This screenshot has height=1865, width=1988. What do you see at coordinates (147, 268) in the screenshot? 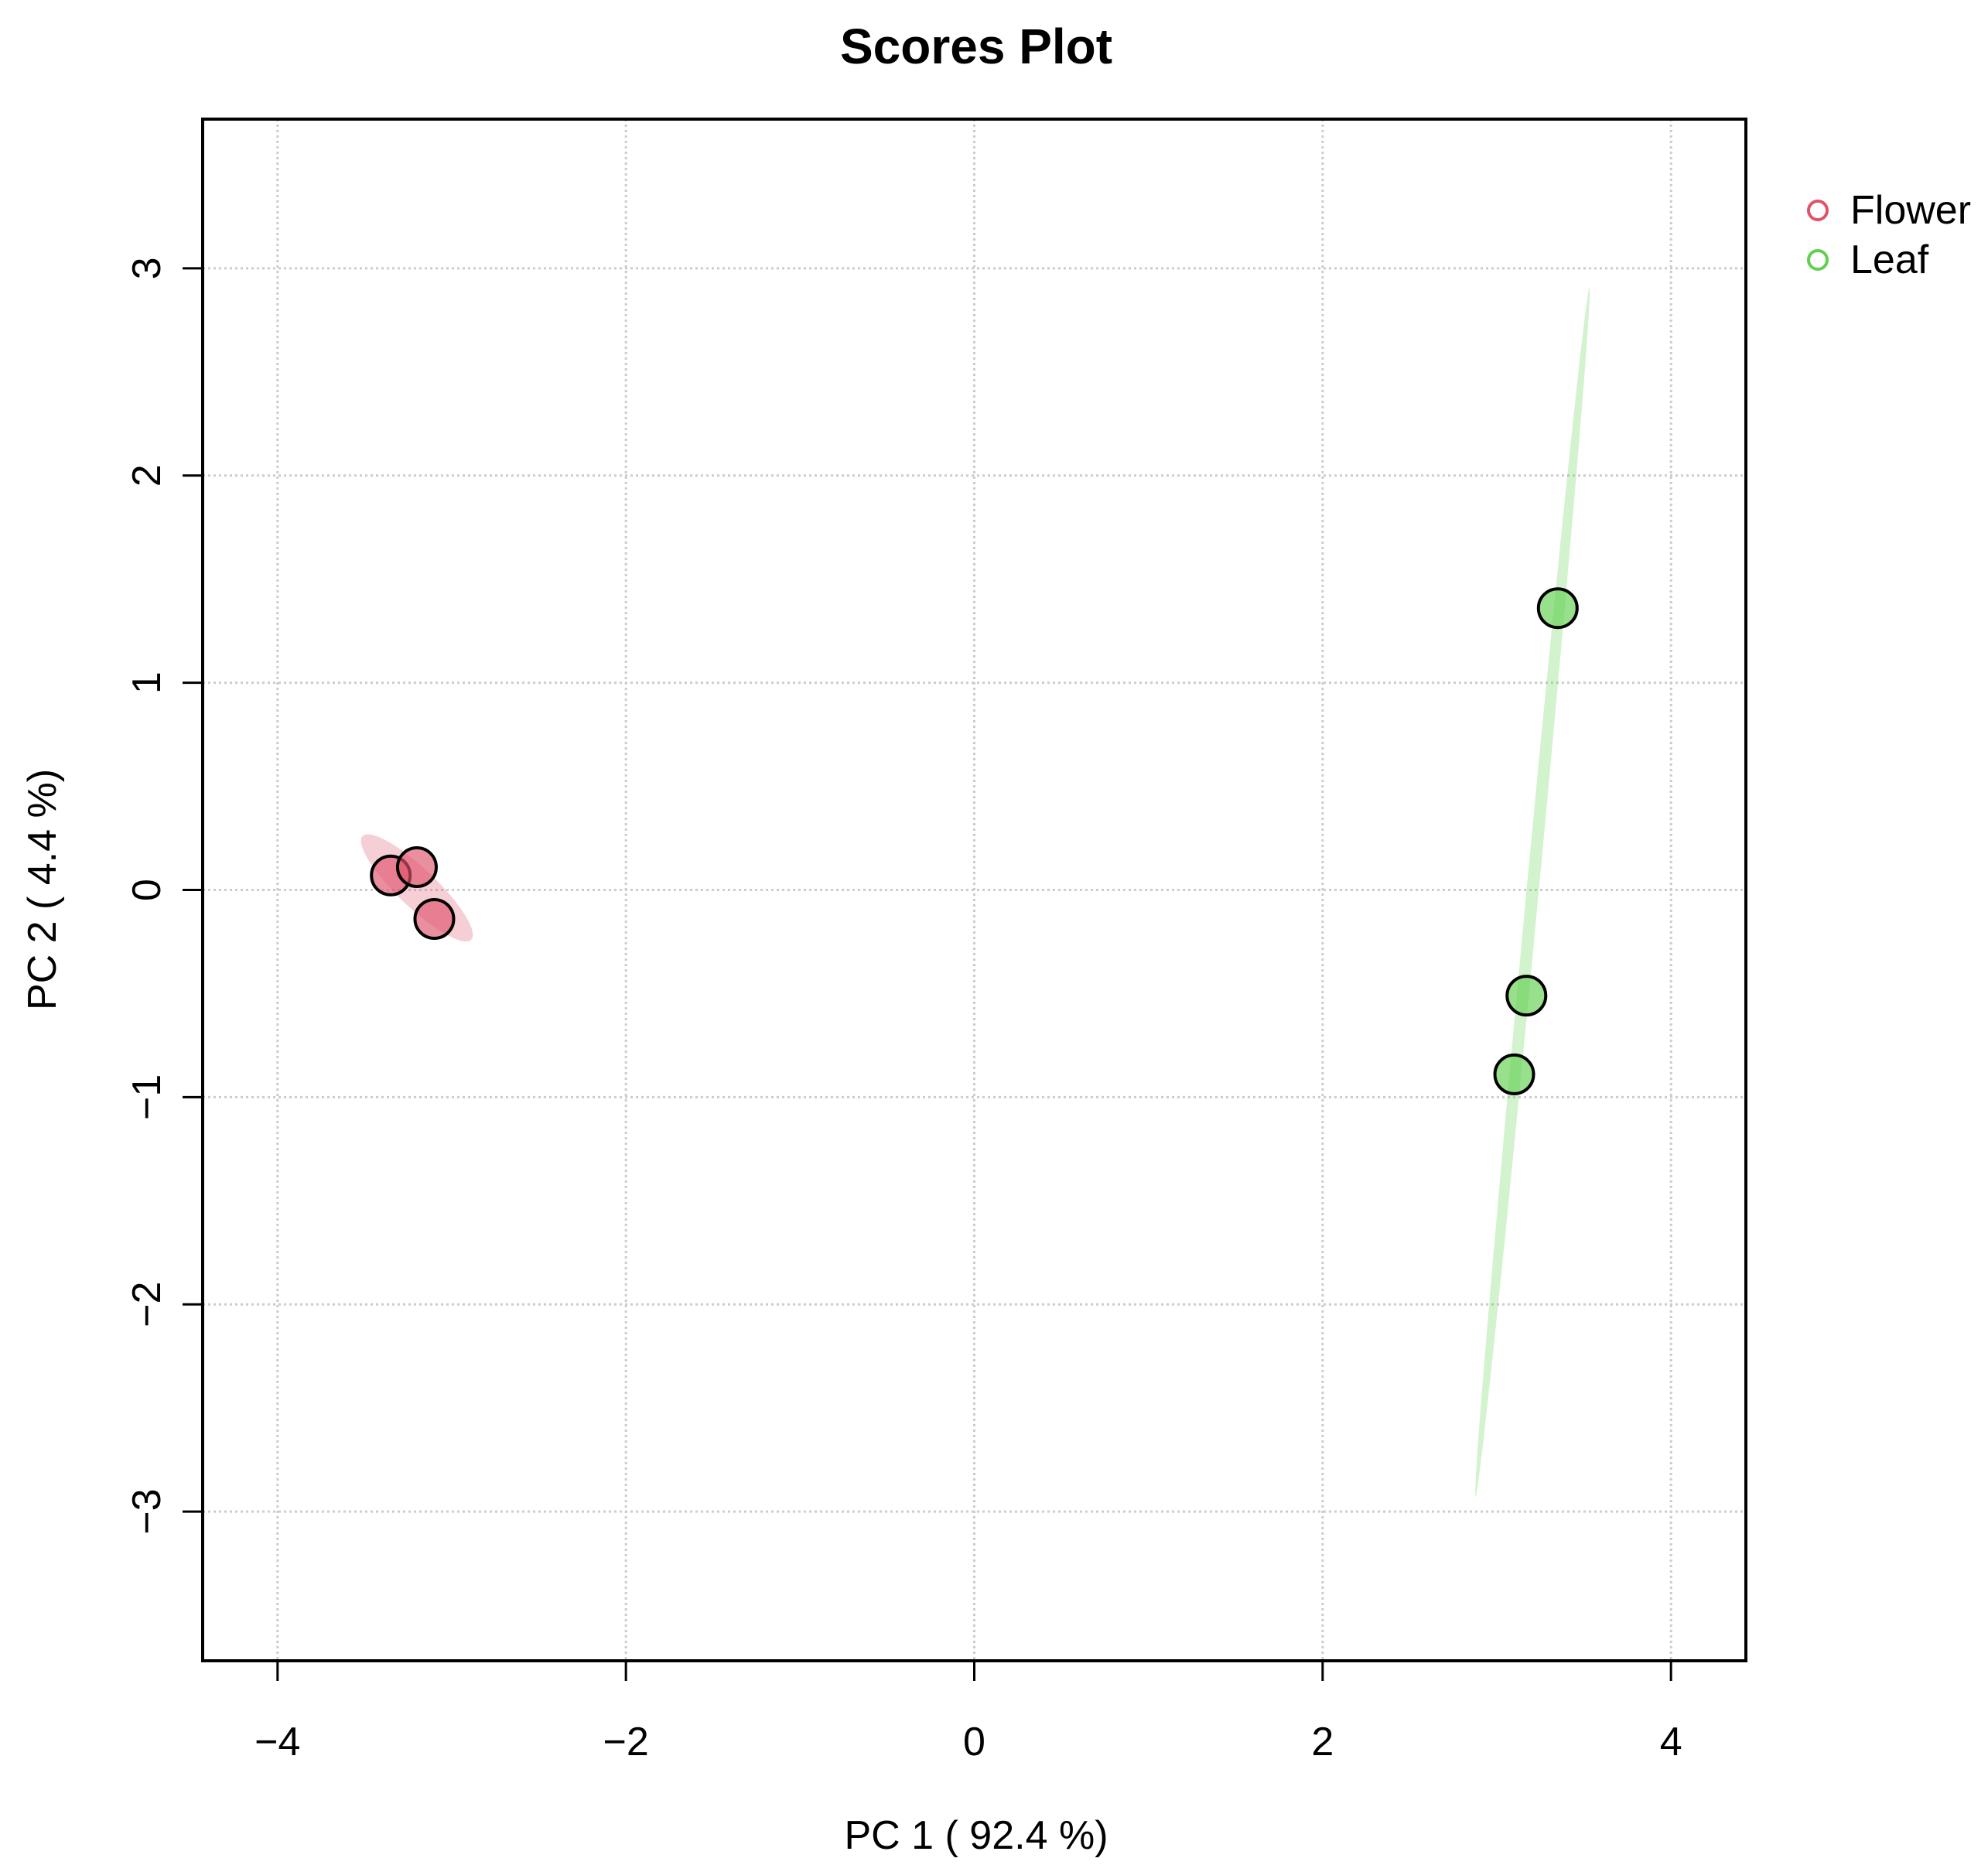
I see `y-tick-label: 3` at bounding box center [147, 268].